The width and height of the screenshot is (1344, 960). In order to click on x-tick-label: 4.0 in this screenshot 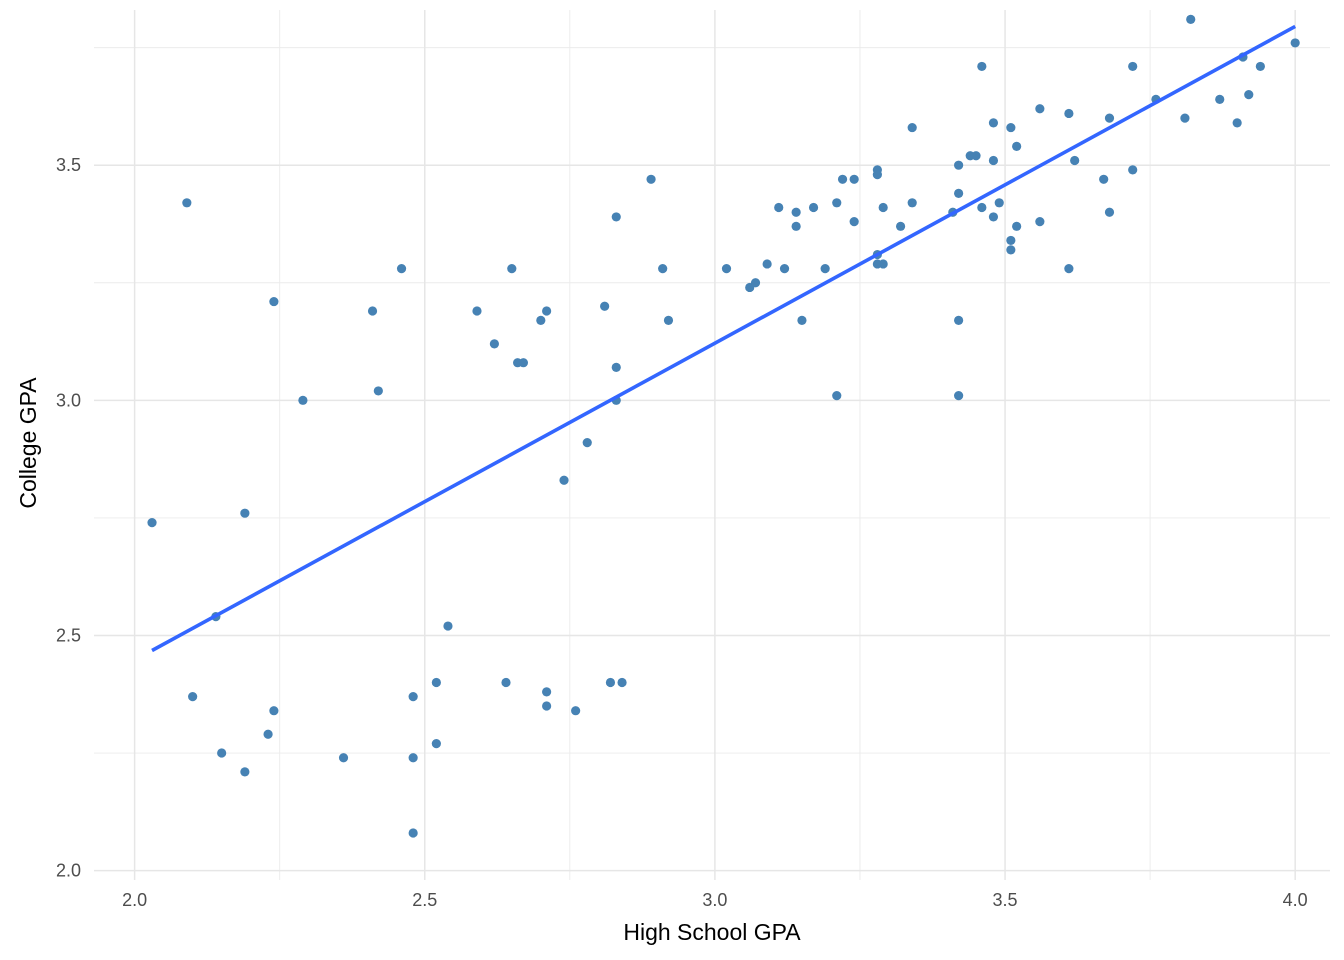, I will do `click(1295, 900)`.